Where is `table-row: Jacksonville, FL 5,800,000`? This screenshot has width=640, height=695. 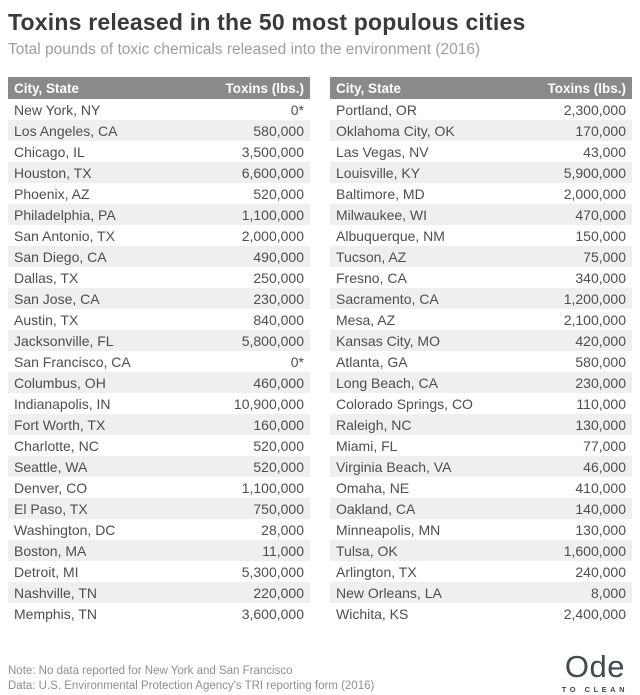
table-row: Jacksonville, FL 5,800,000 is located at coordinates (159, 340).